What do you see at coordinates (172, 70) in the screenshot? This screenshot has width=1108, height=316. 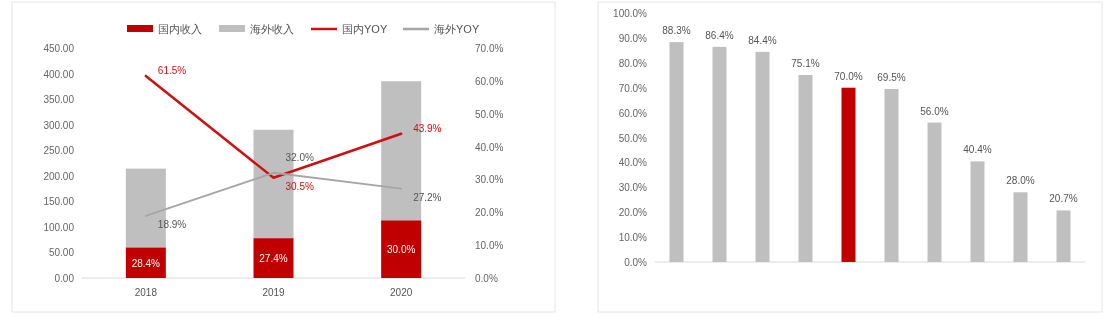 I see `data-label: 61.5%` at bounding box center [172, 70].